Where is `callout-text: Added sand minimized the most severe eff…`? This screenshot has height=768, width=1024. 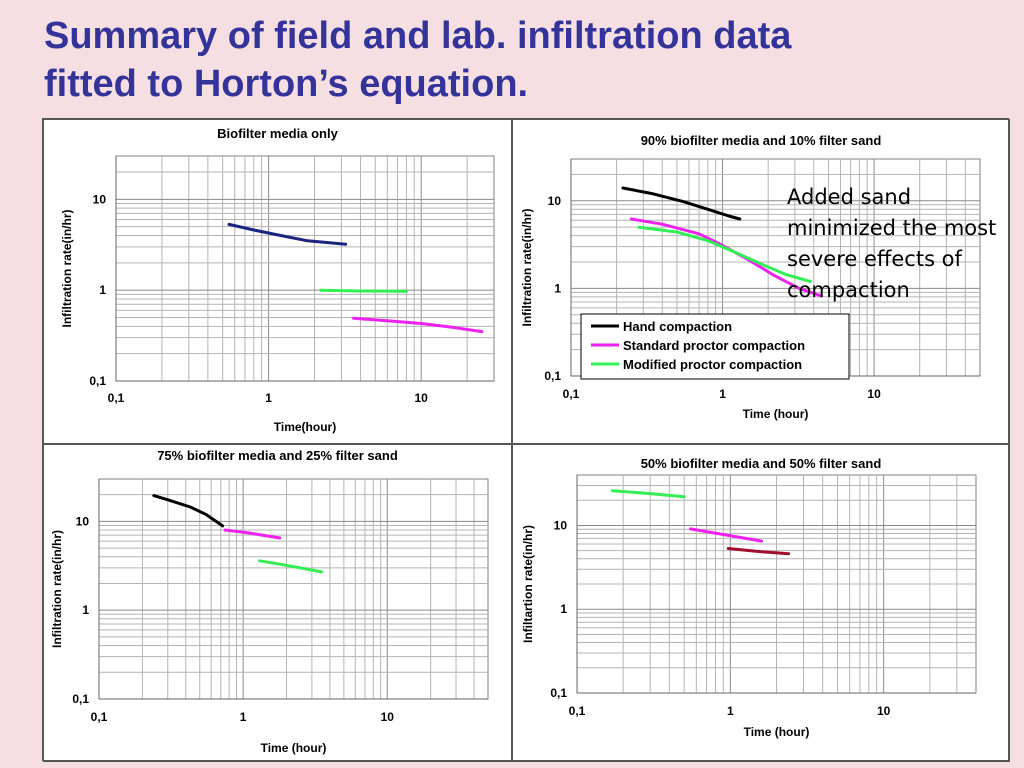 callout-text: Added sand minimized the most severe eff… is located at coordinates (902, 244).